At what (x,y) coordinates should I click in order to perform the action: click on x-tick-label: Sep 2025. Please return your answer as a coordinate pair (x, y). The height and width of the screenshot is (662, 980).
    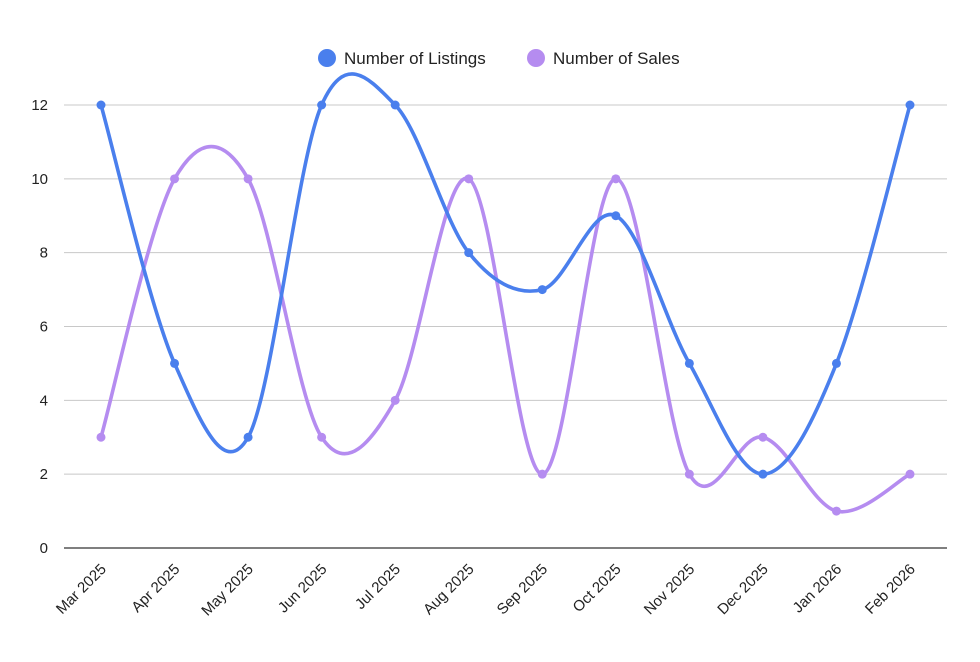
    Looking at the image, I should click on (522, 589).